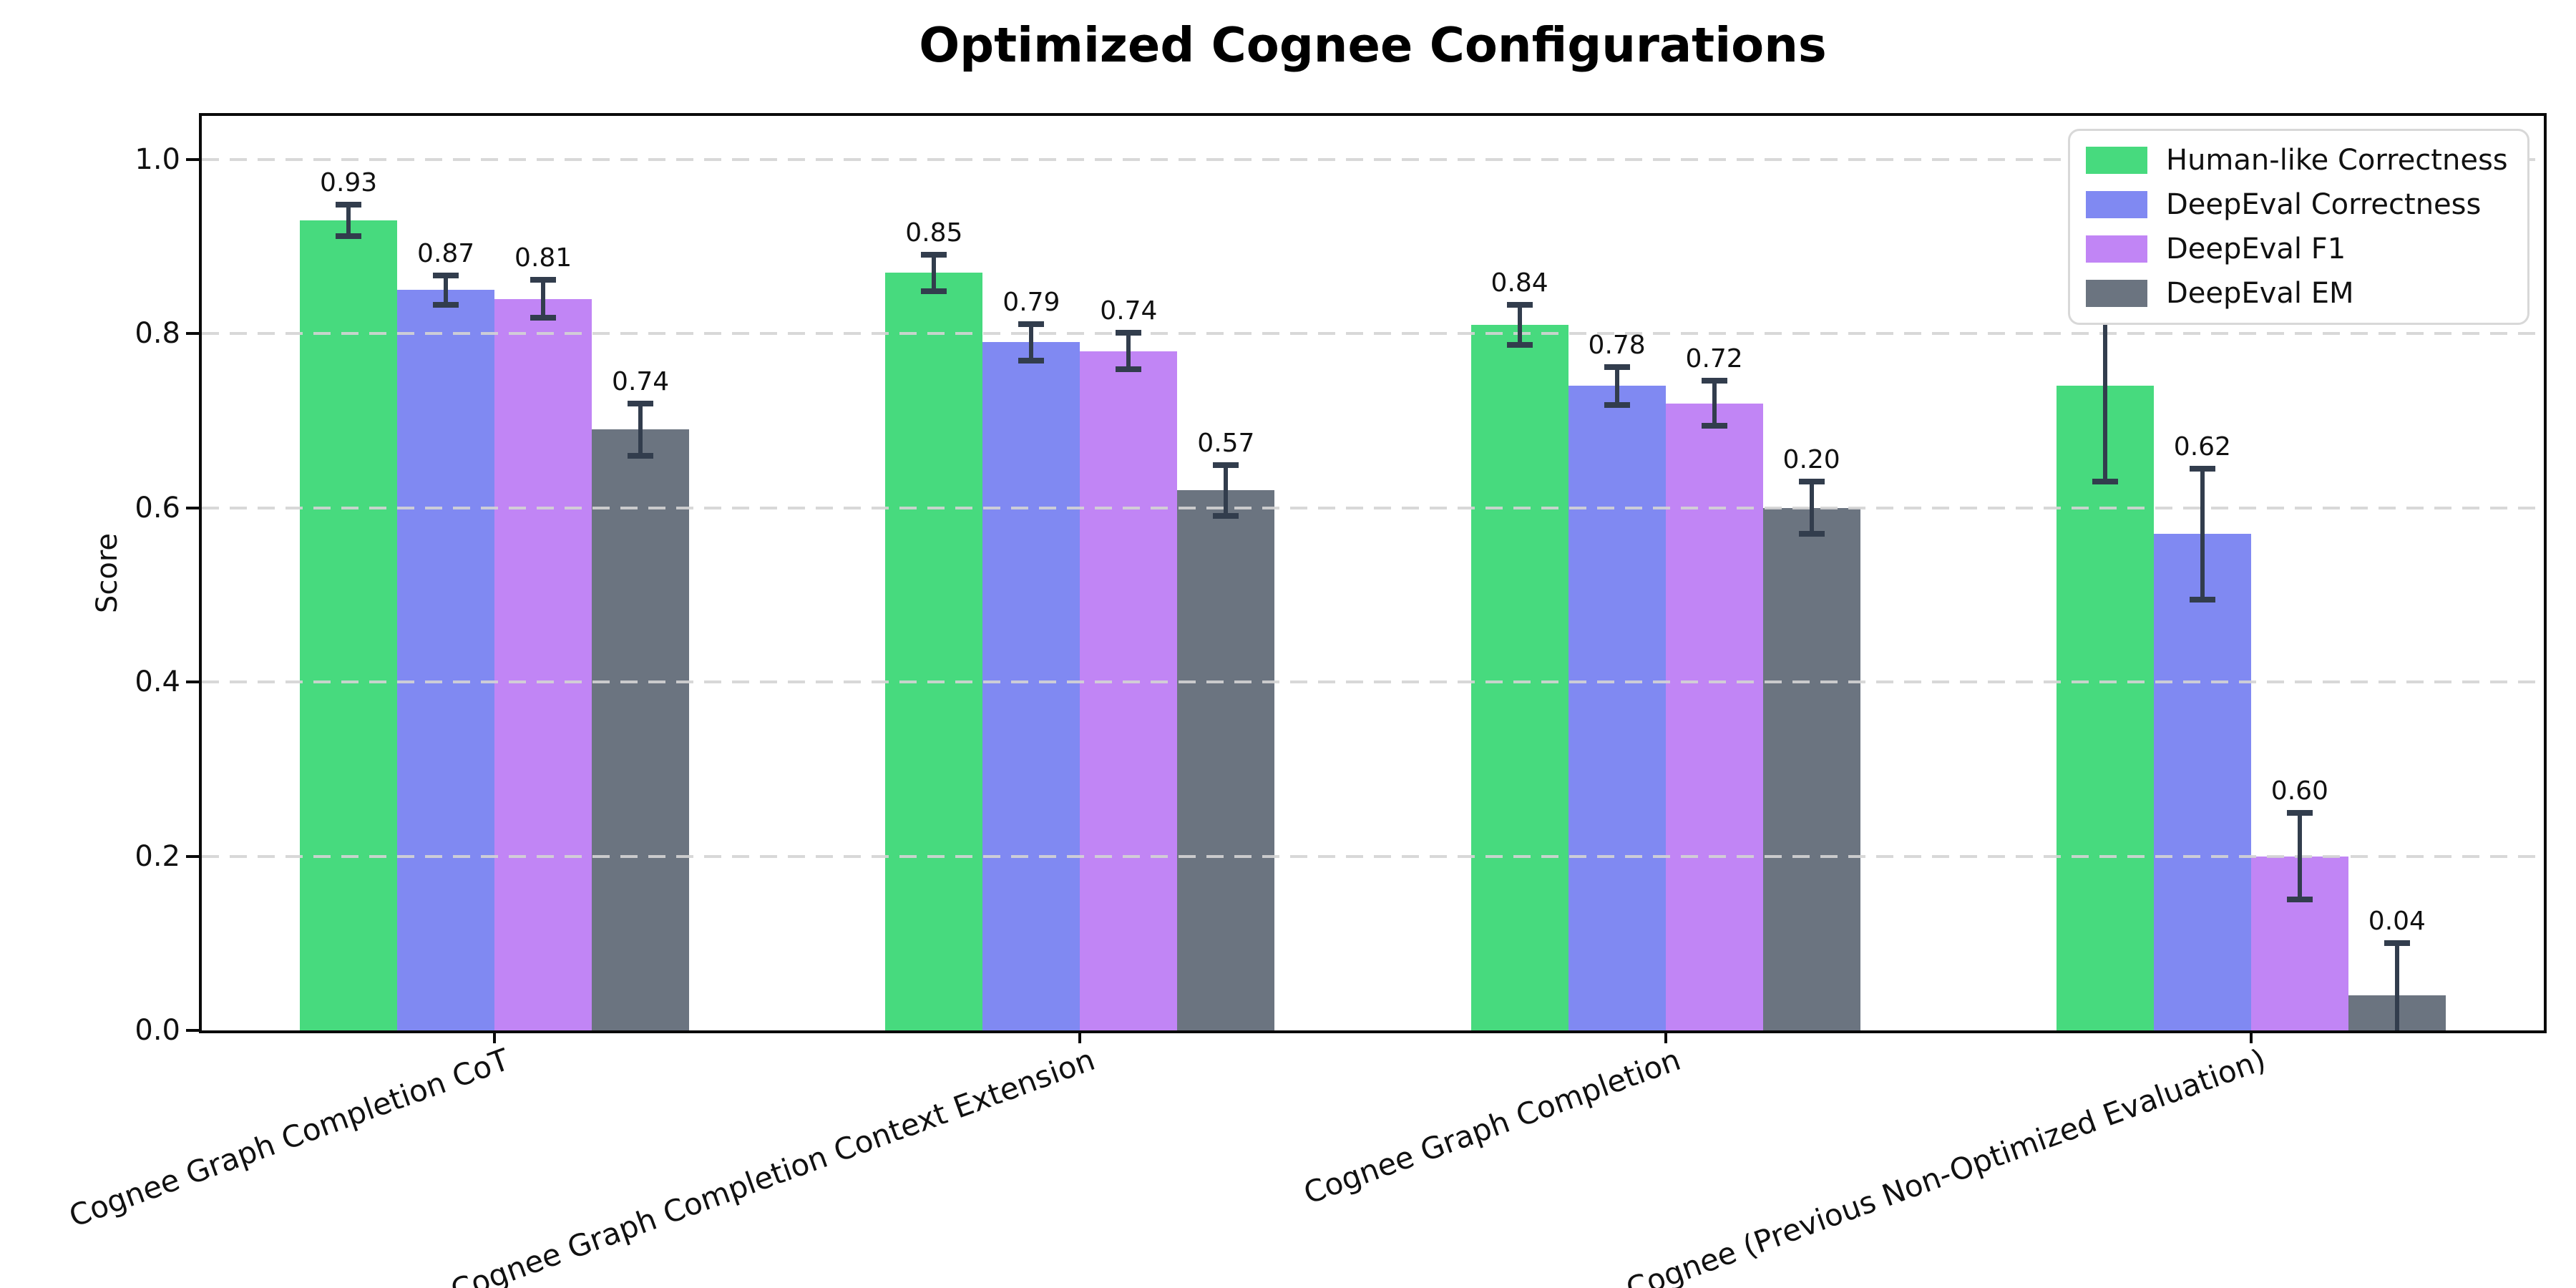 The height and width of the screenshot is (1288, 2576). I want to click on x-tick-label: Cognee Graph Completion, so click(1492, 1126).